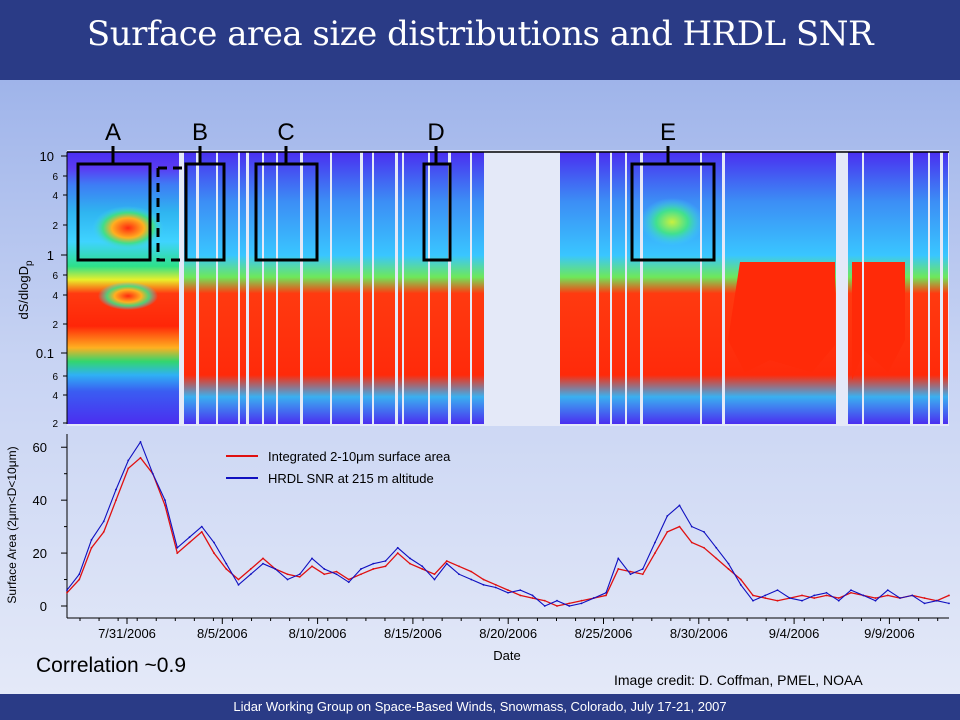  What do you see at coordinates (40, 553) in the screenshot?
I see `line-ytick-label: 20` at bounding box center [40, 553].